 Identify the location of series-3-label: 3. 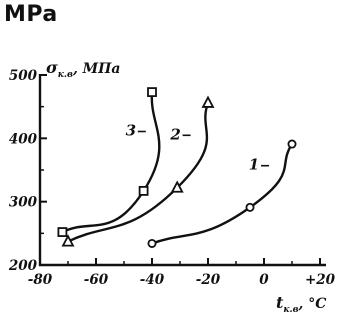
(131, 131).